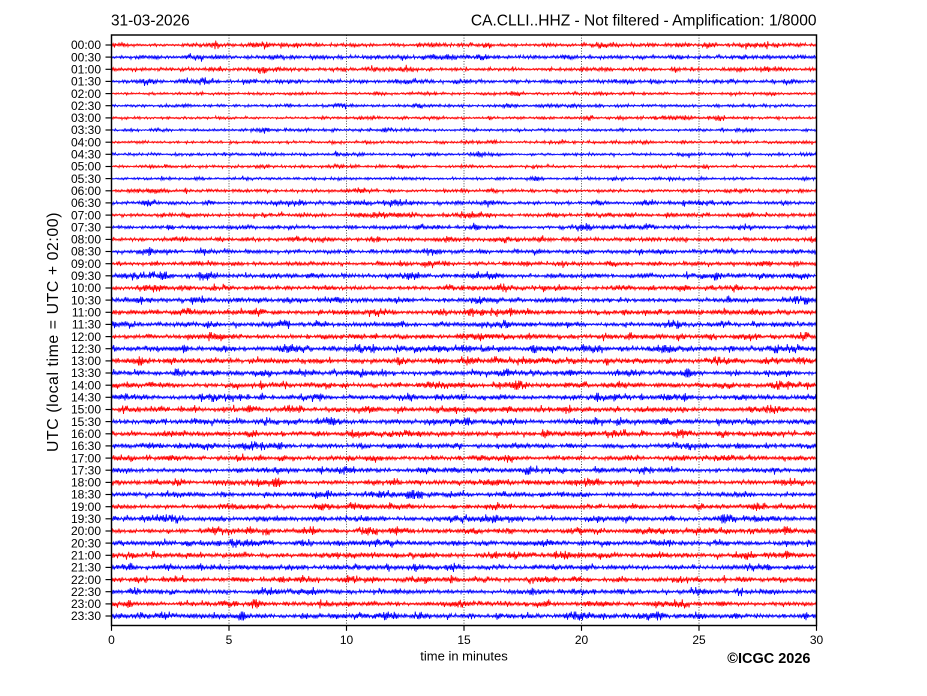 This screenshot has width=927, height=696. I want to click on svg-text: 12:00, so click(86, 337).